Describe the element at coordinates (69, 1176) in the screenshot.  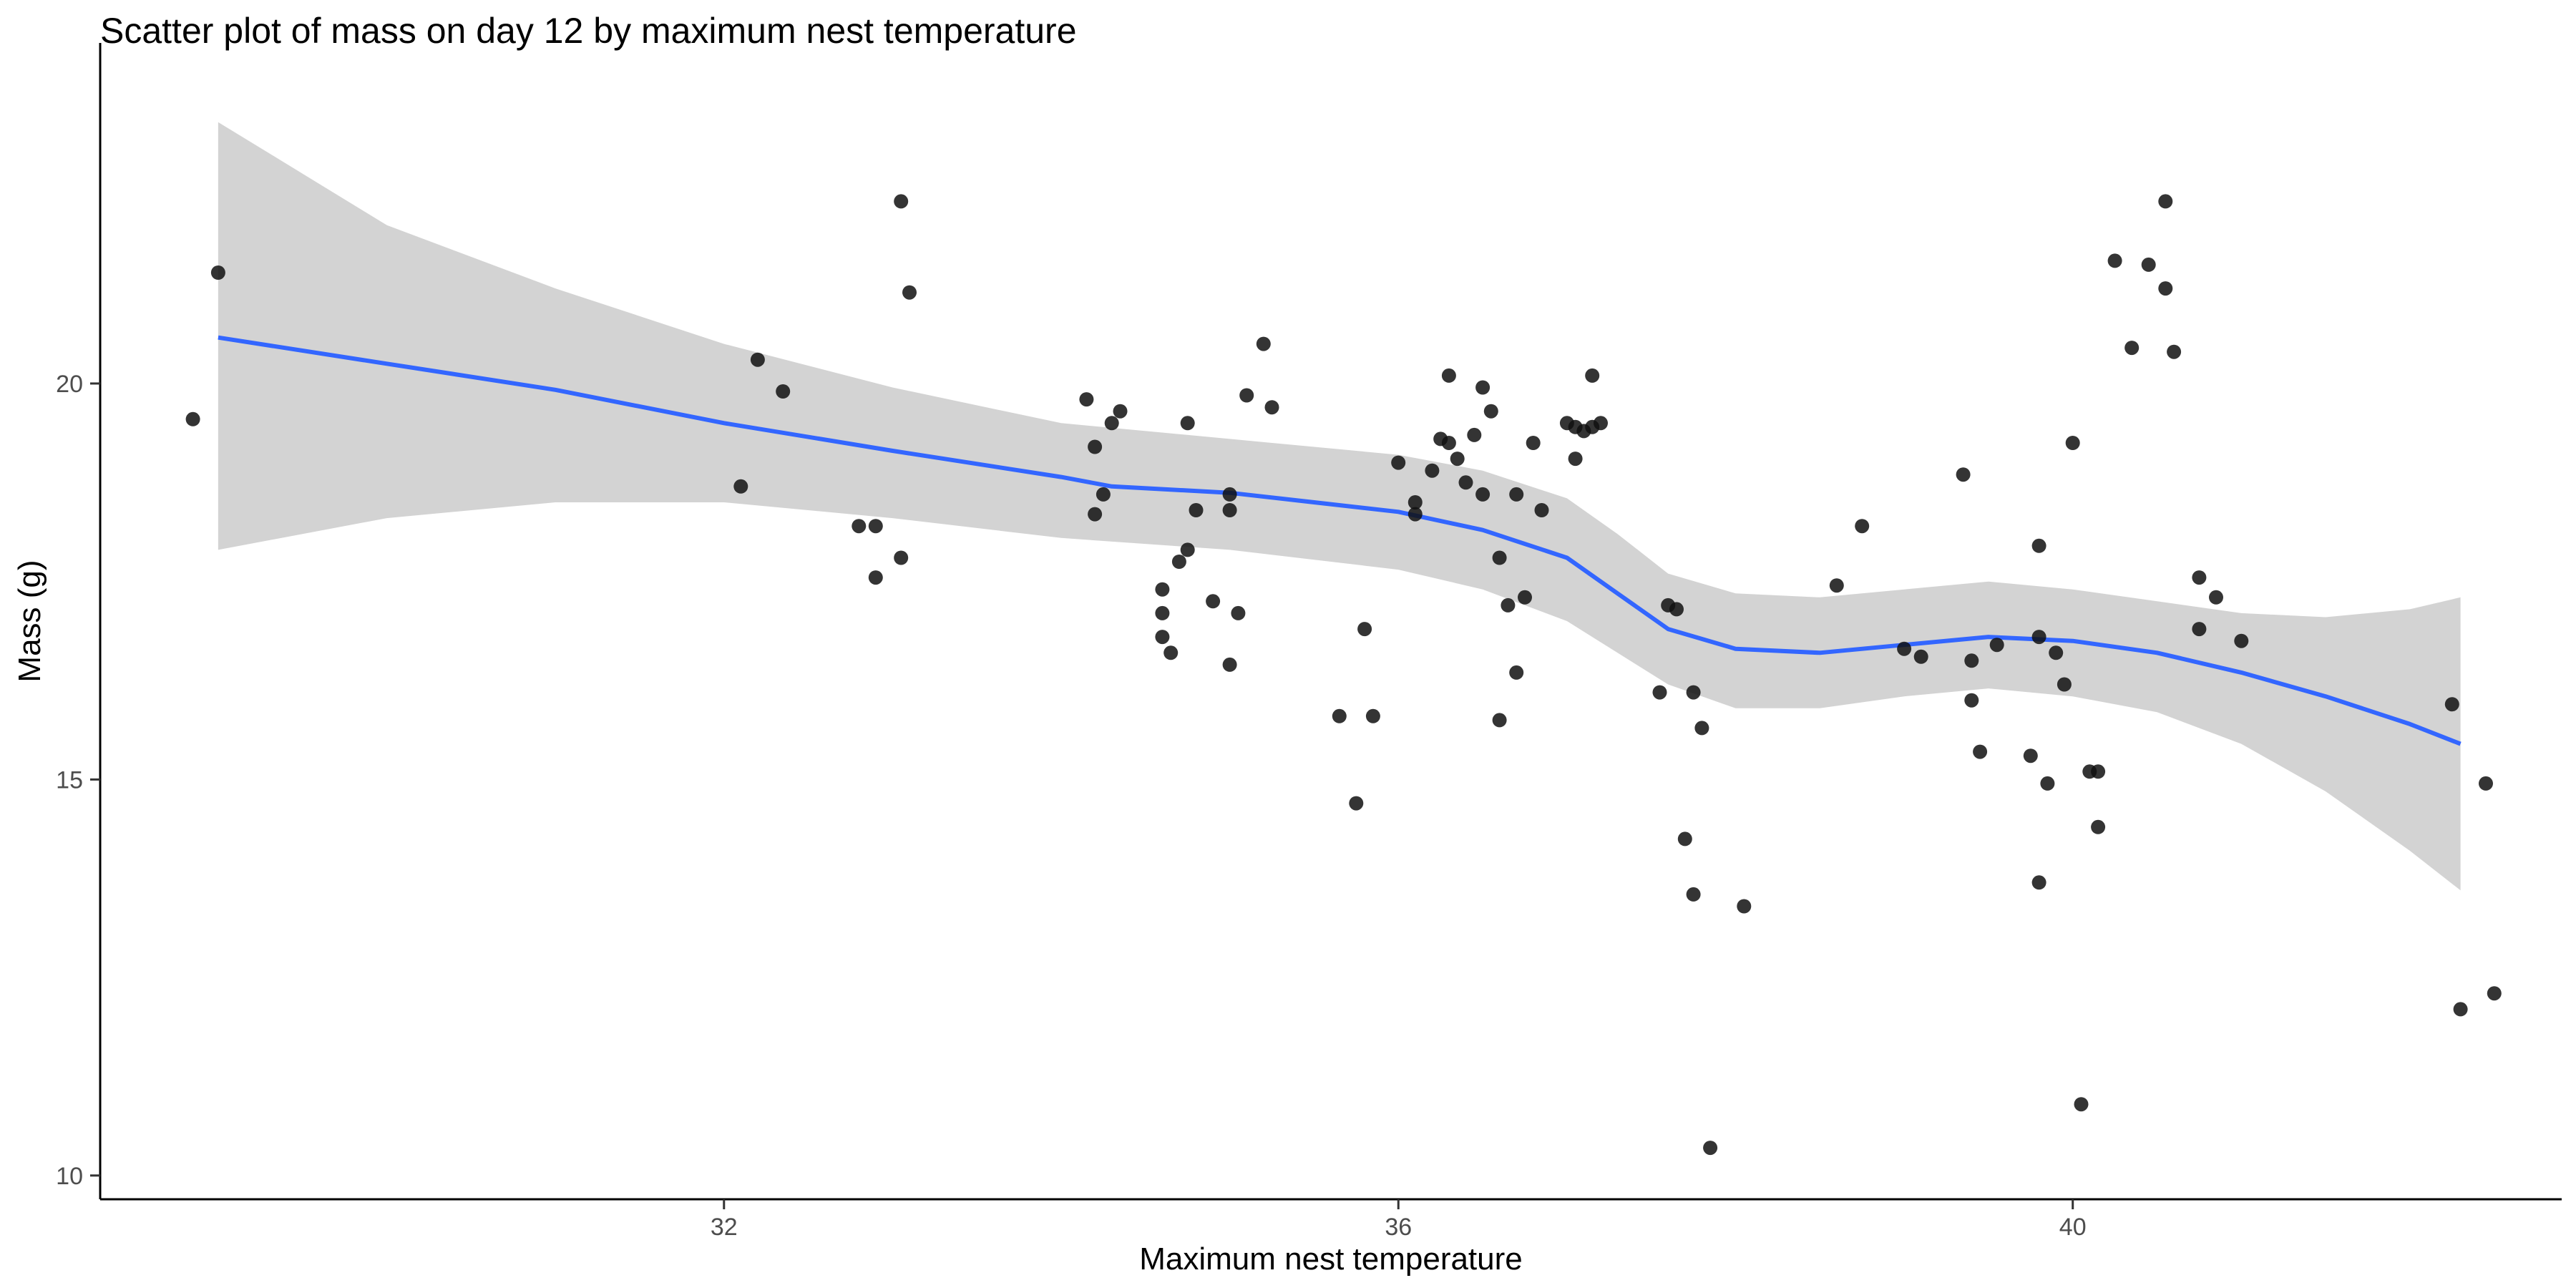
I see `y-tick-label: 10` at that location.